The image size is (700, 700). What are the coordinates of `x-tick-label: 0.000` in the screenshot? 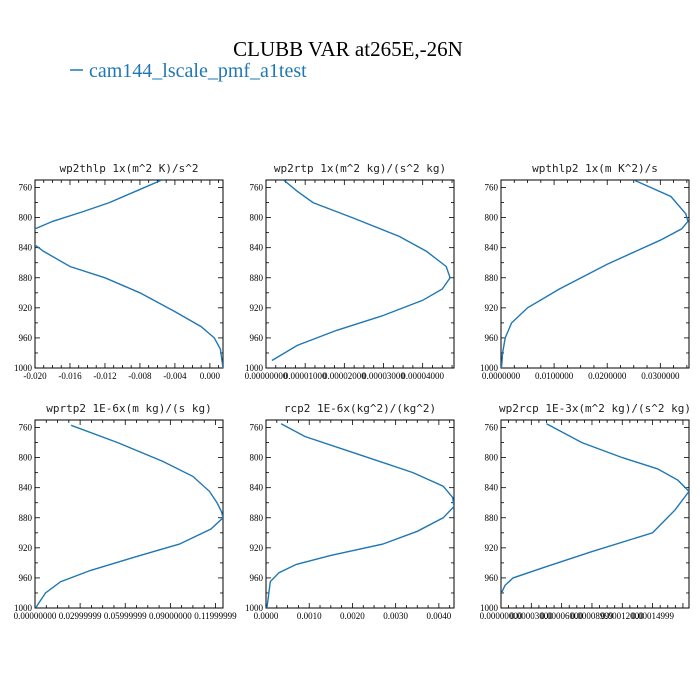 It's located at (210, 376).